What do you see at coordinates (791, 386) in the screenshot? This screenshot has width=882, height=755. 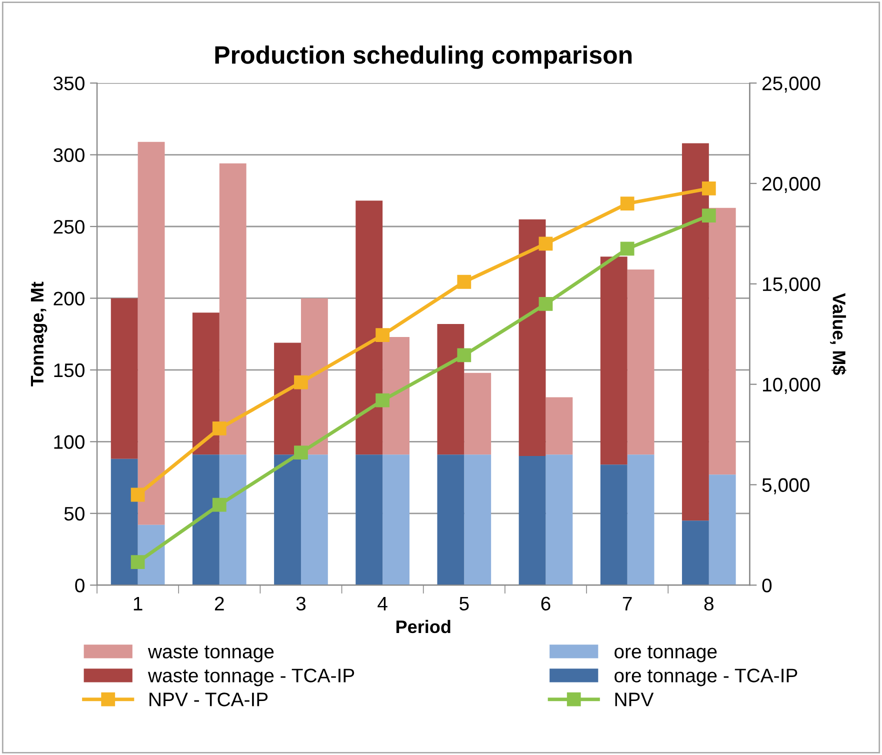 I see `y2-tick-label: 10,000` at bounding box center [791, 386].